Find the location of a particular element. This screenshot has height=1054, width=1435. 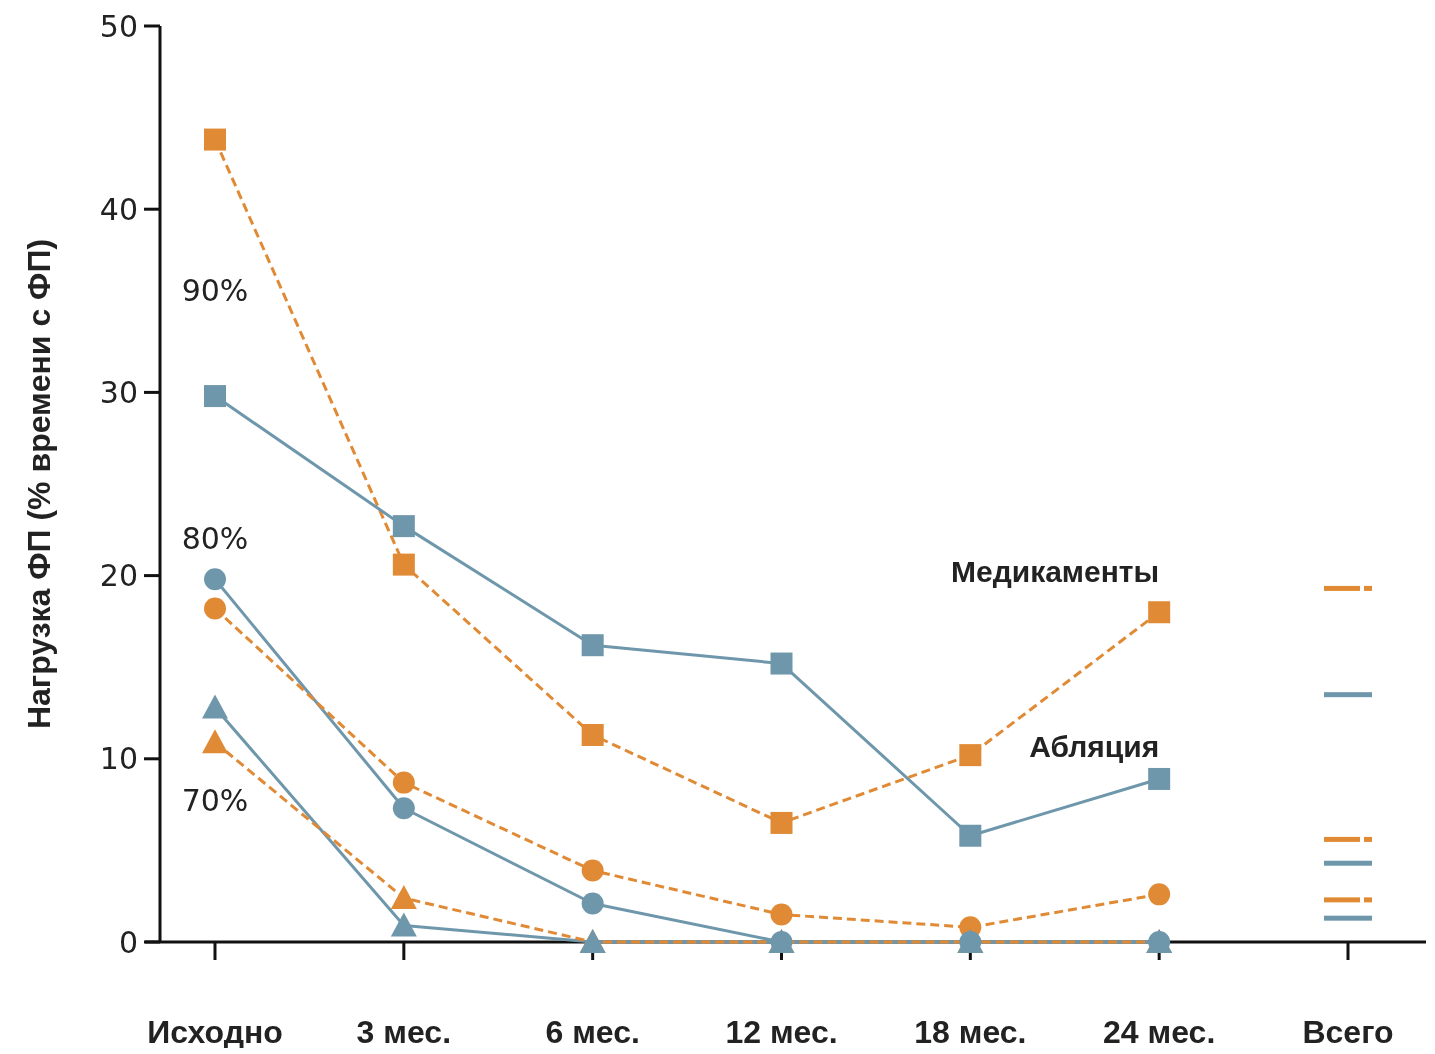

series-label: Абляция is located at coordinates (1094, 746).